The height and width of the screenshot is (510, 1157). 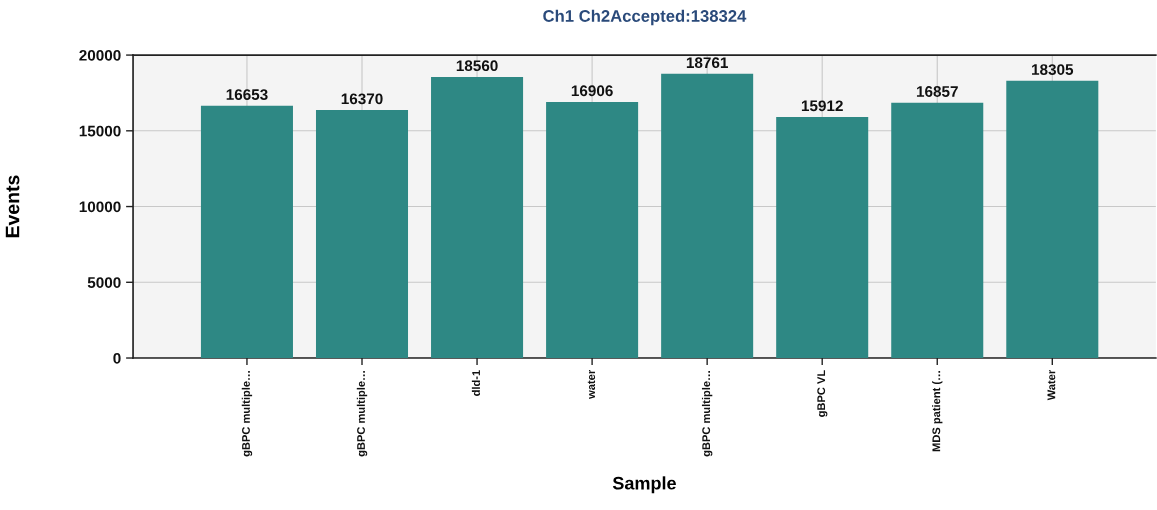 I want to click on data-label: 16653, so click(x=247, y=94).